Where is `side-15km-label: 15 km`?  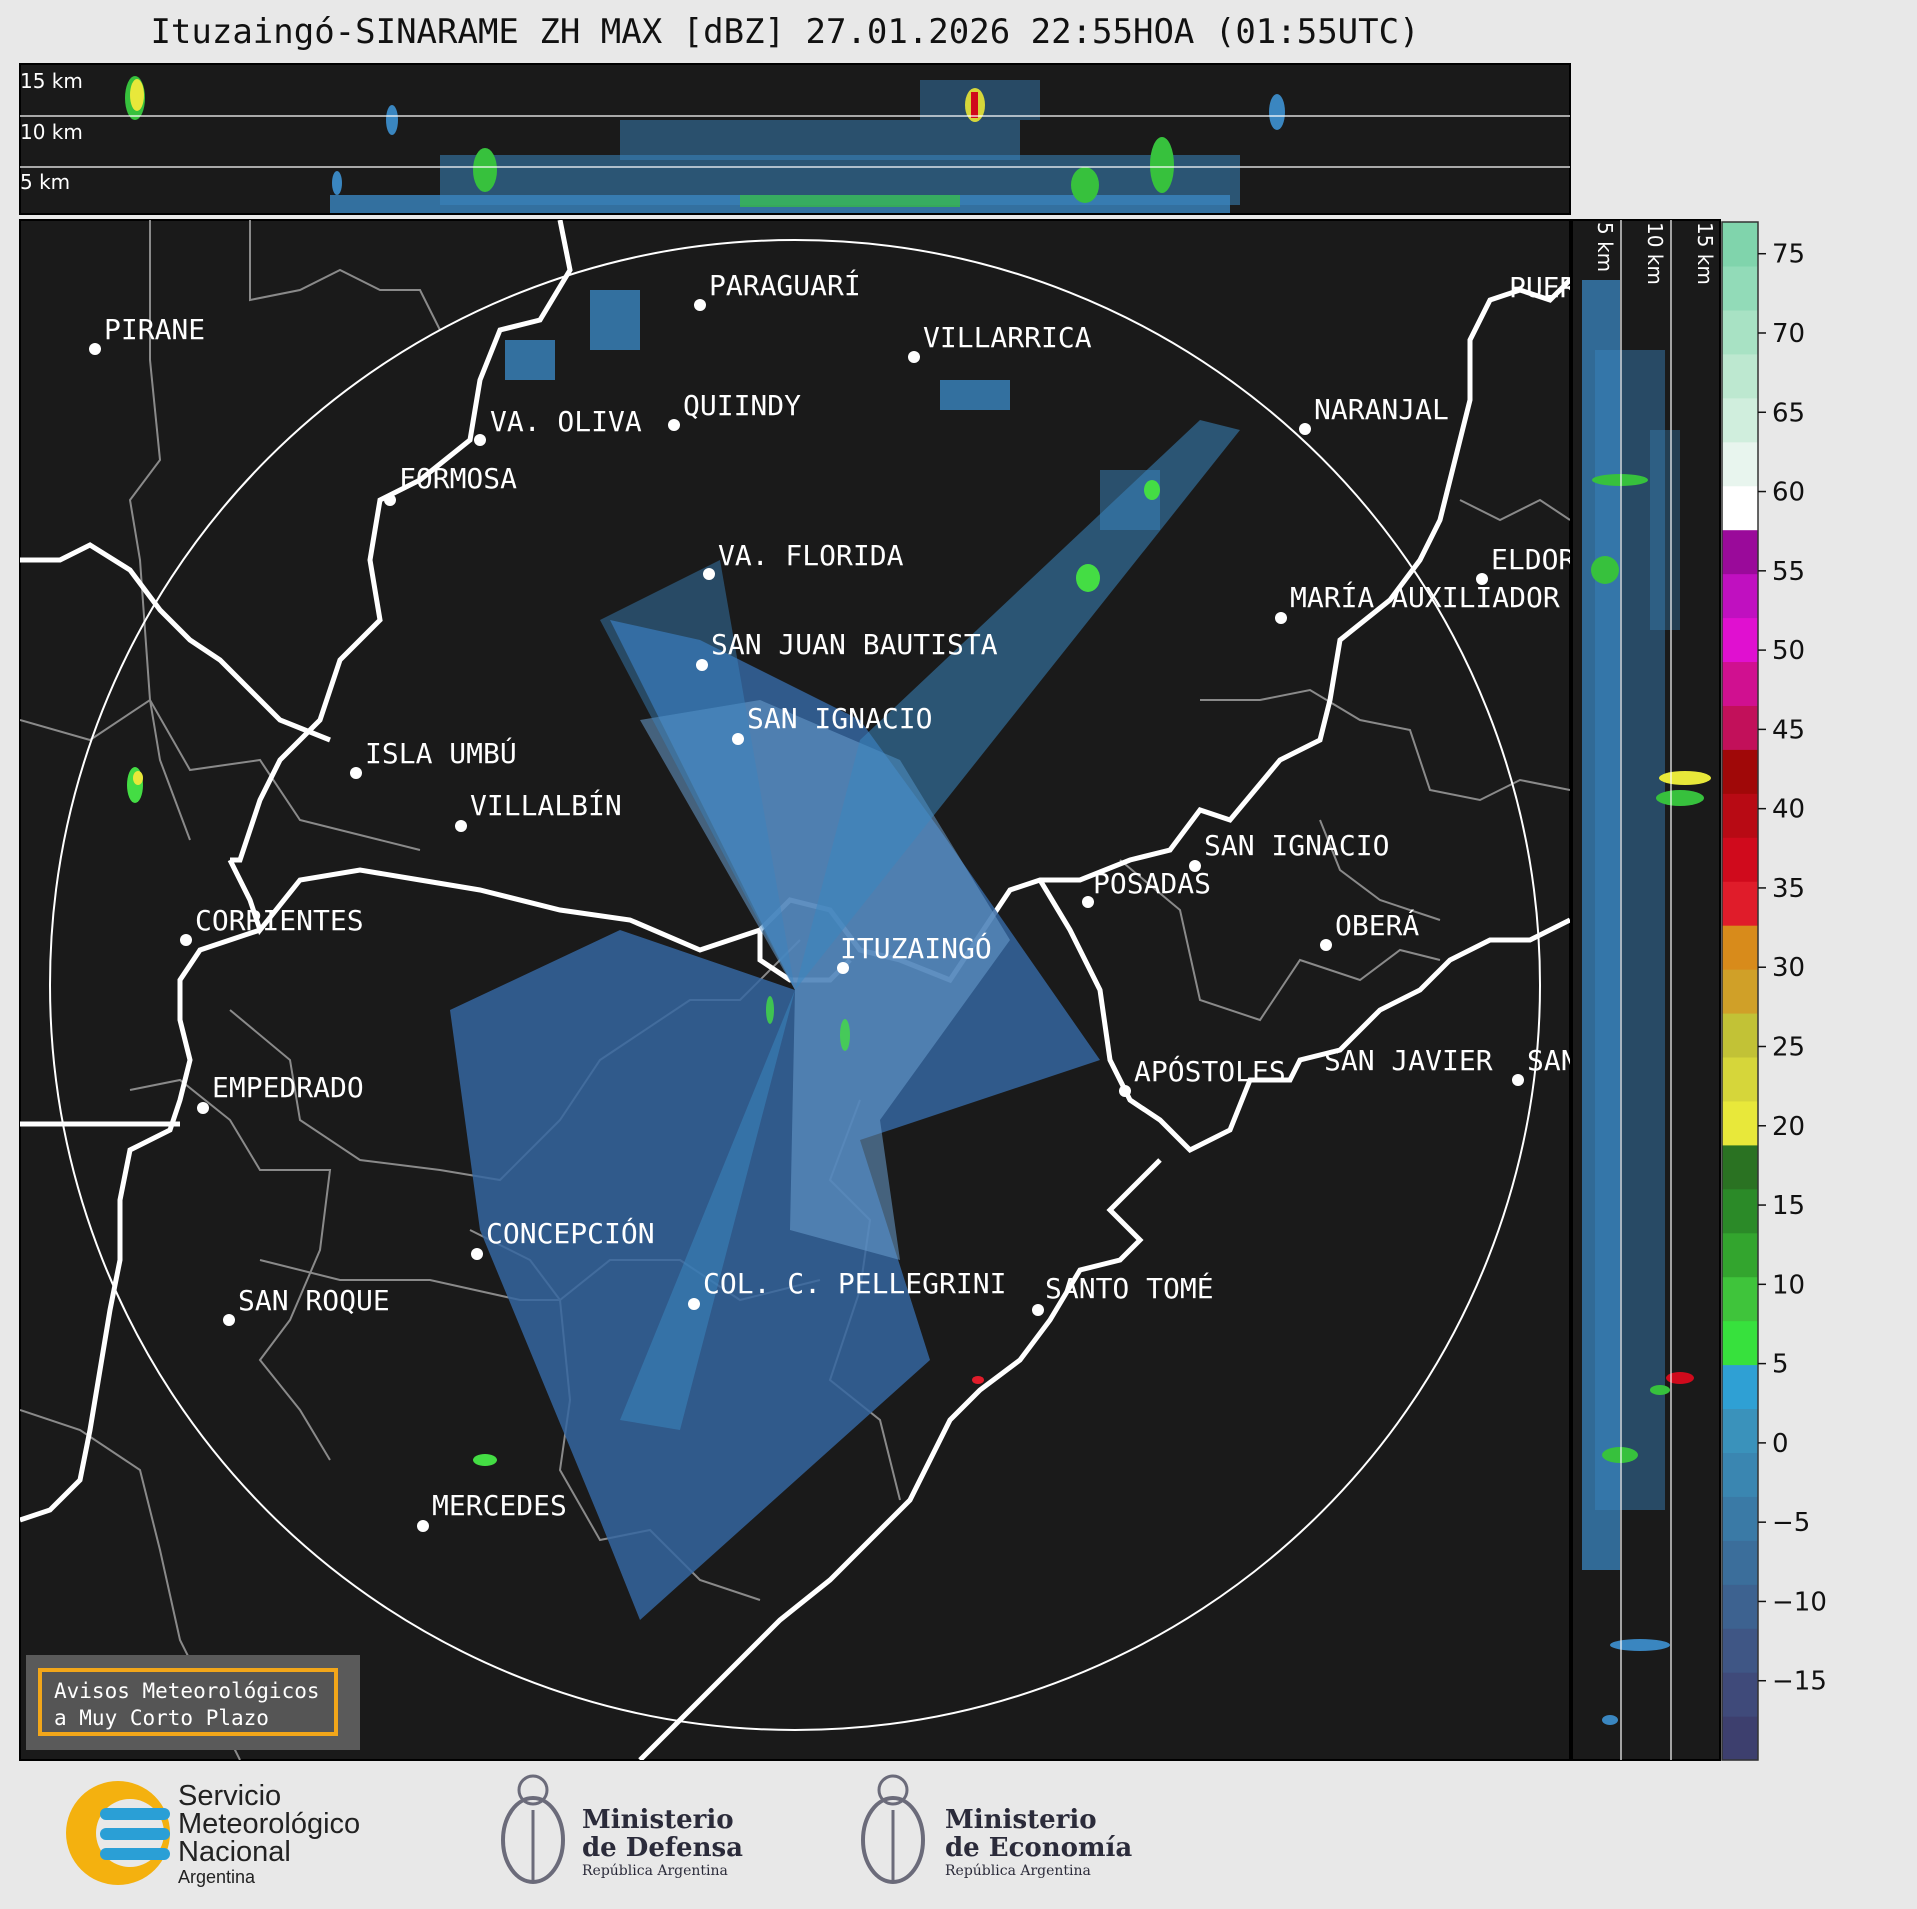
side-15km-label: 15 km is located at coordinates (1705, 253).